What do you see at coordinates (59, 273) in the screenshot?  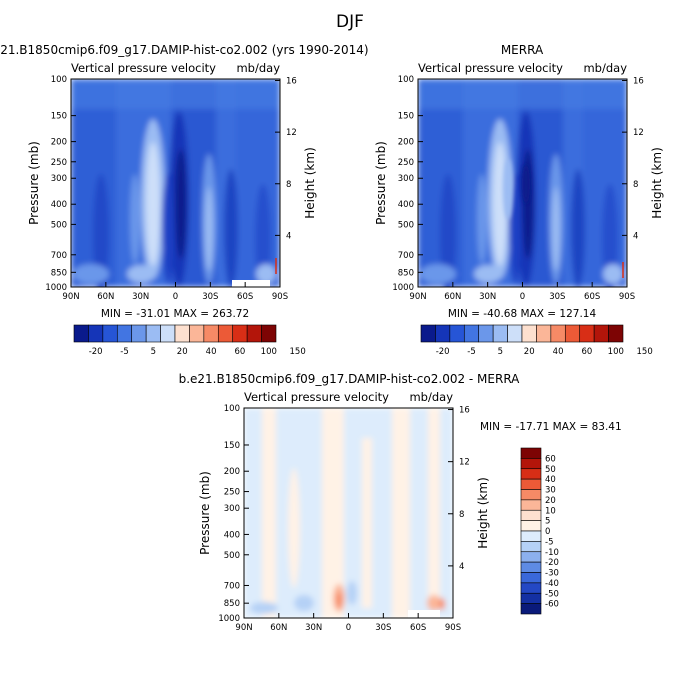 I see `y-tick-label: 850` at bounding box center [59, 273].